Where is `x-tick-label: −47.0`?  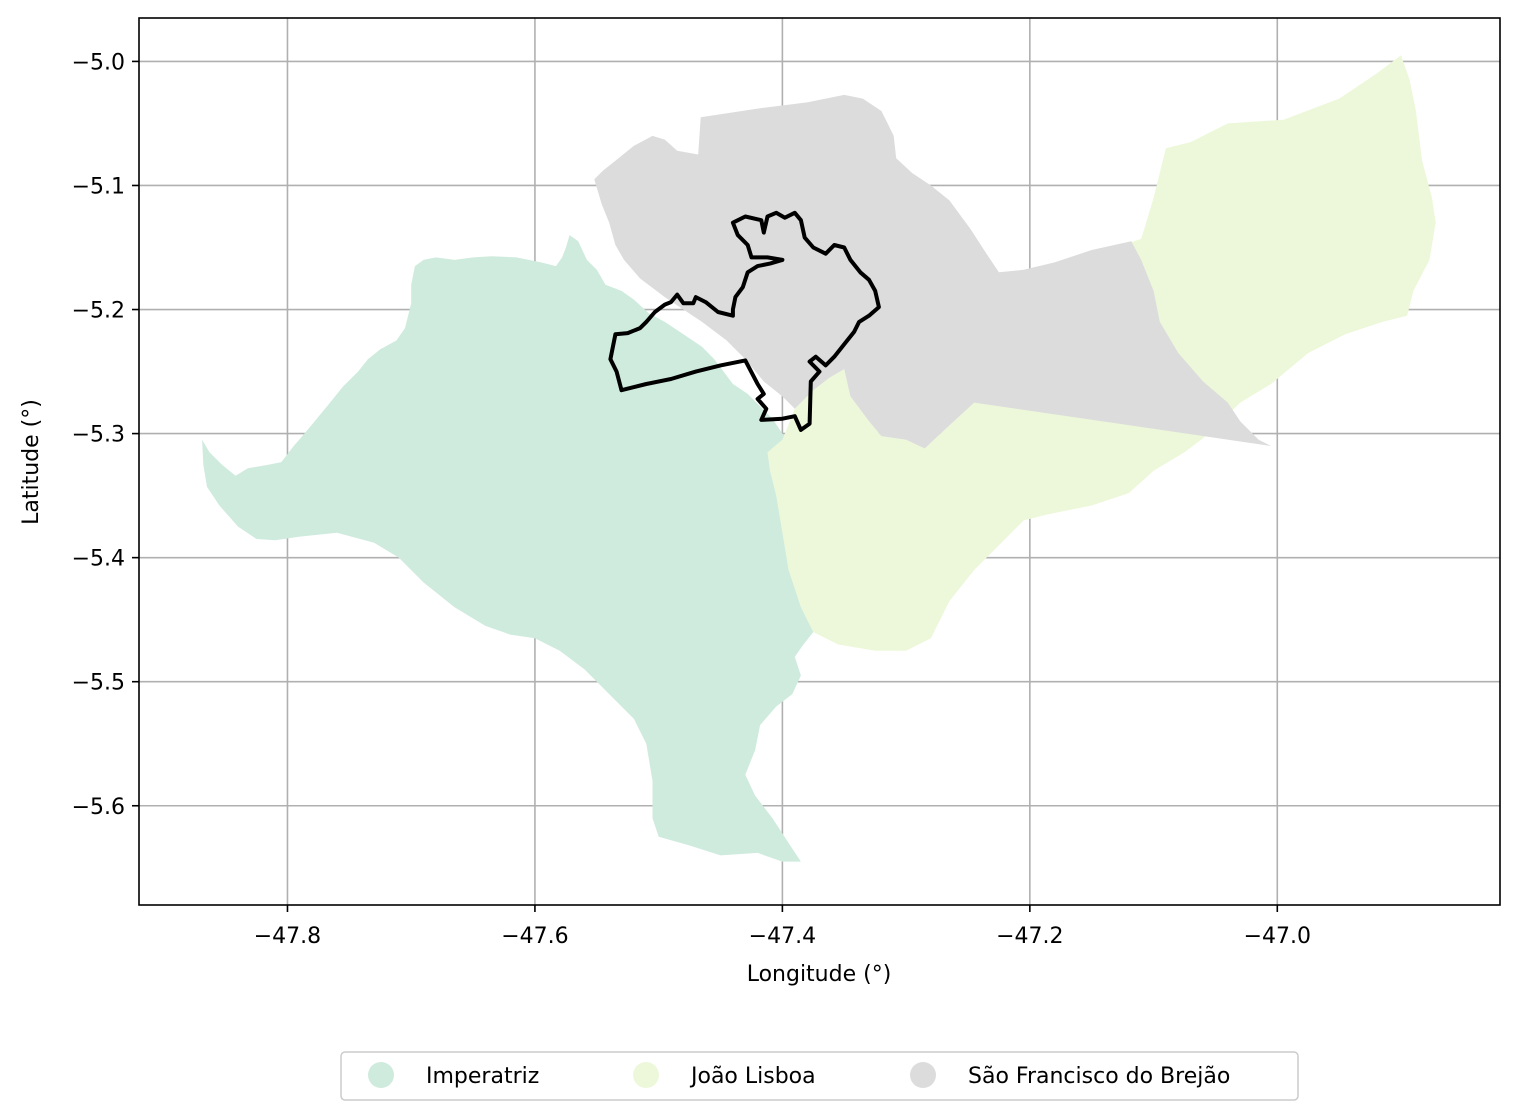
x-tick-label: −47.0 is located at coordinates (1277, 936).